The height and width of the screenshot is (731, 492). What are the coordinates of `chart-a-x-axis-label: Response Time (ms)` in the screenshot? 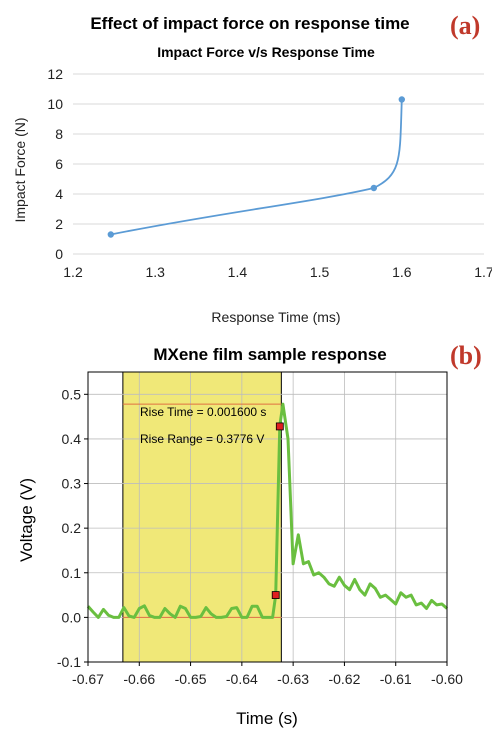 It's located at (275, 317).